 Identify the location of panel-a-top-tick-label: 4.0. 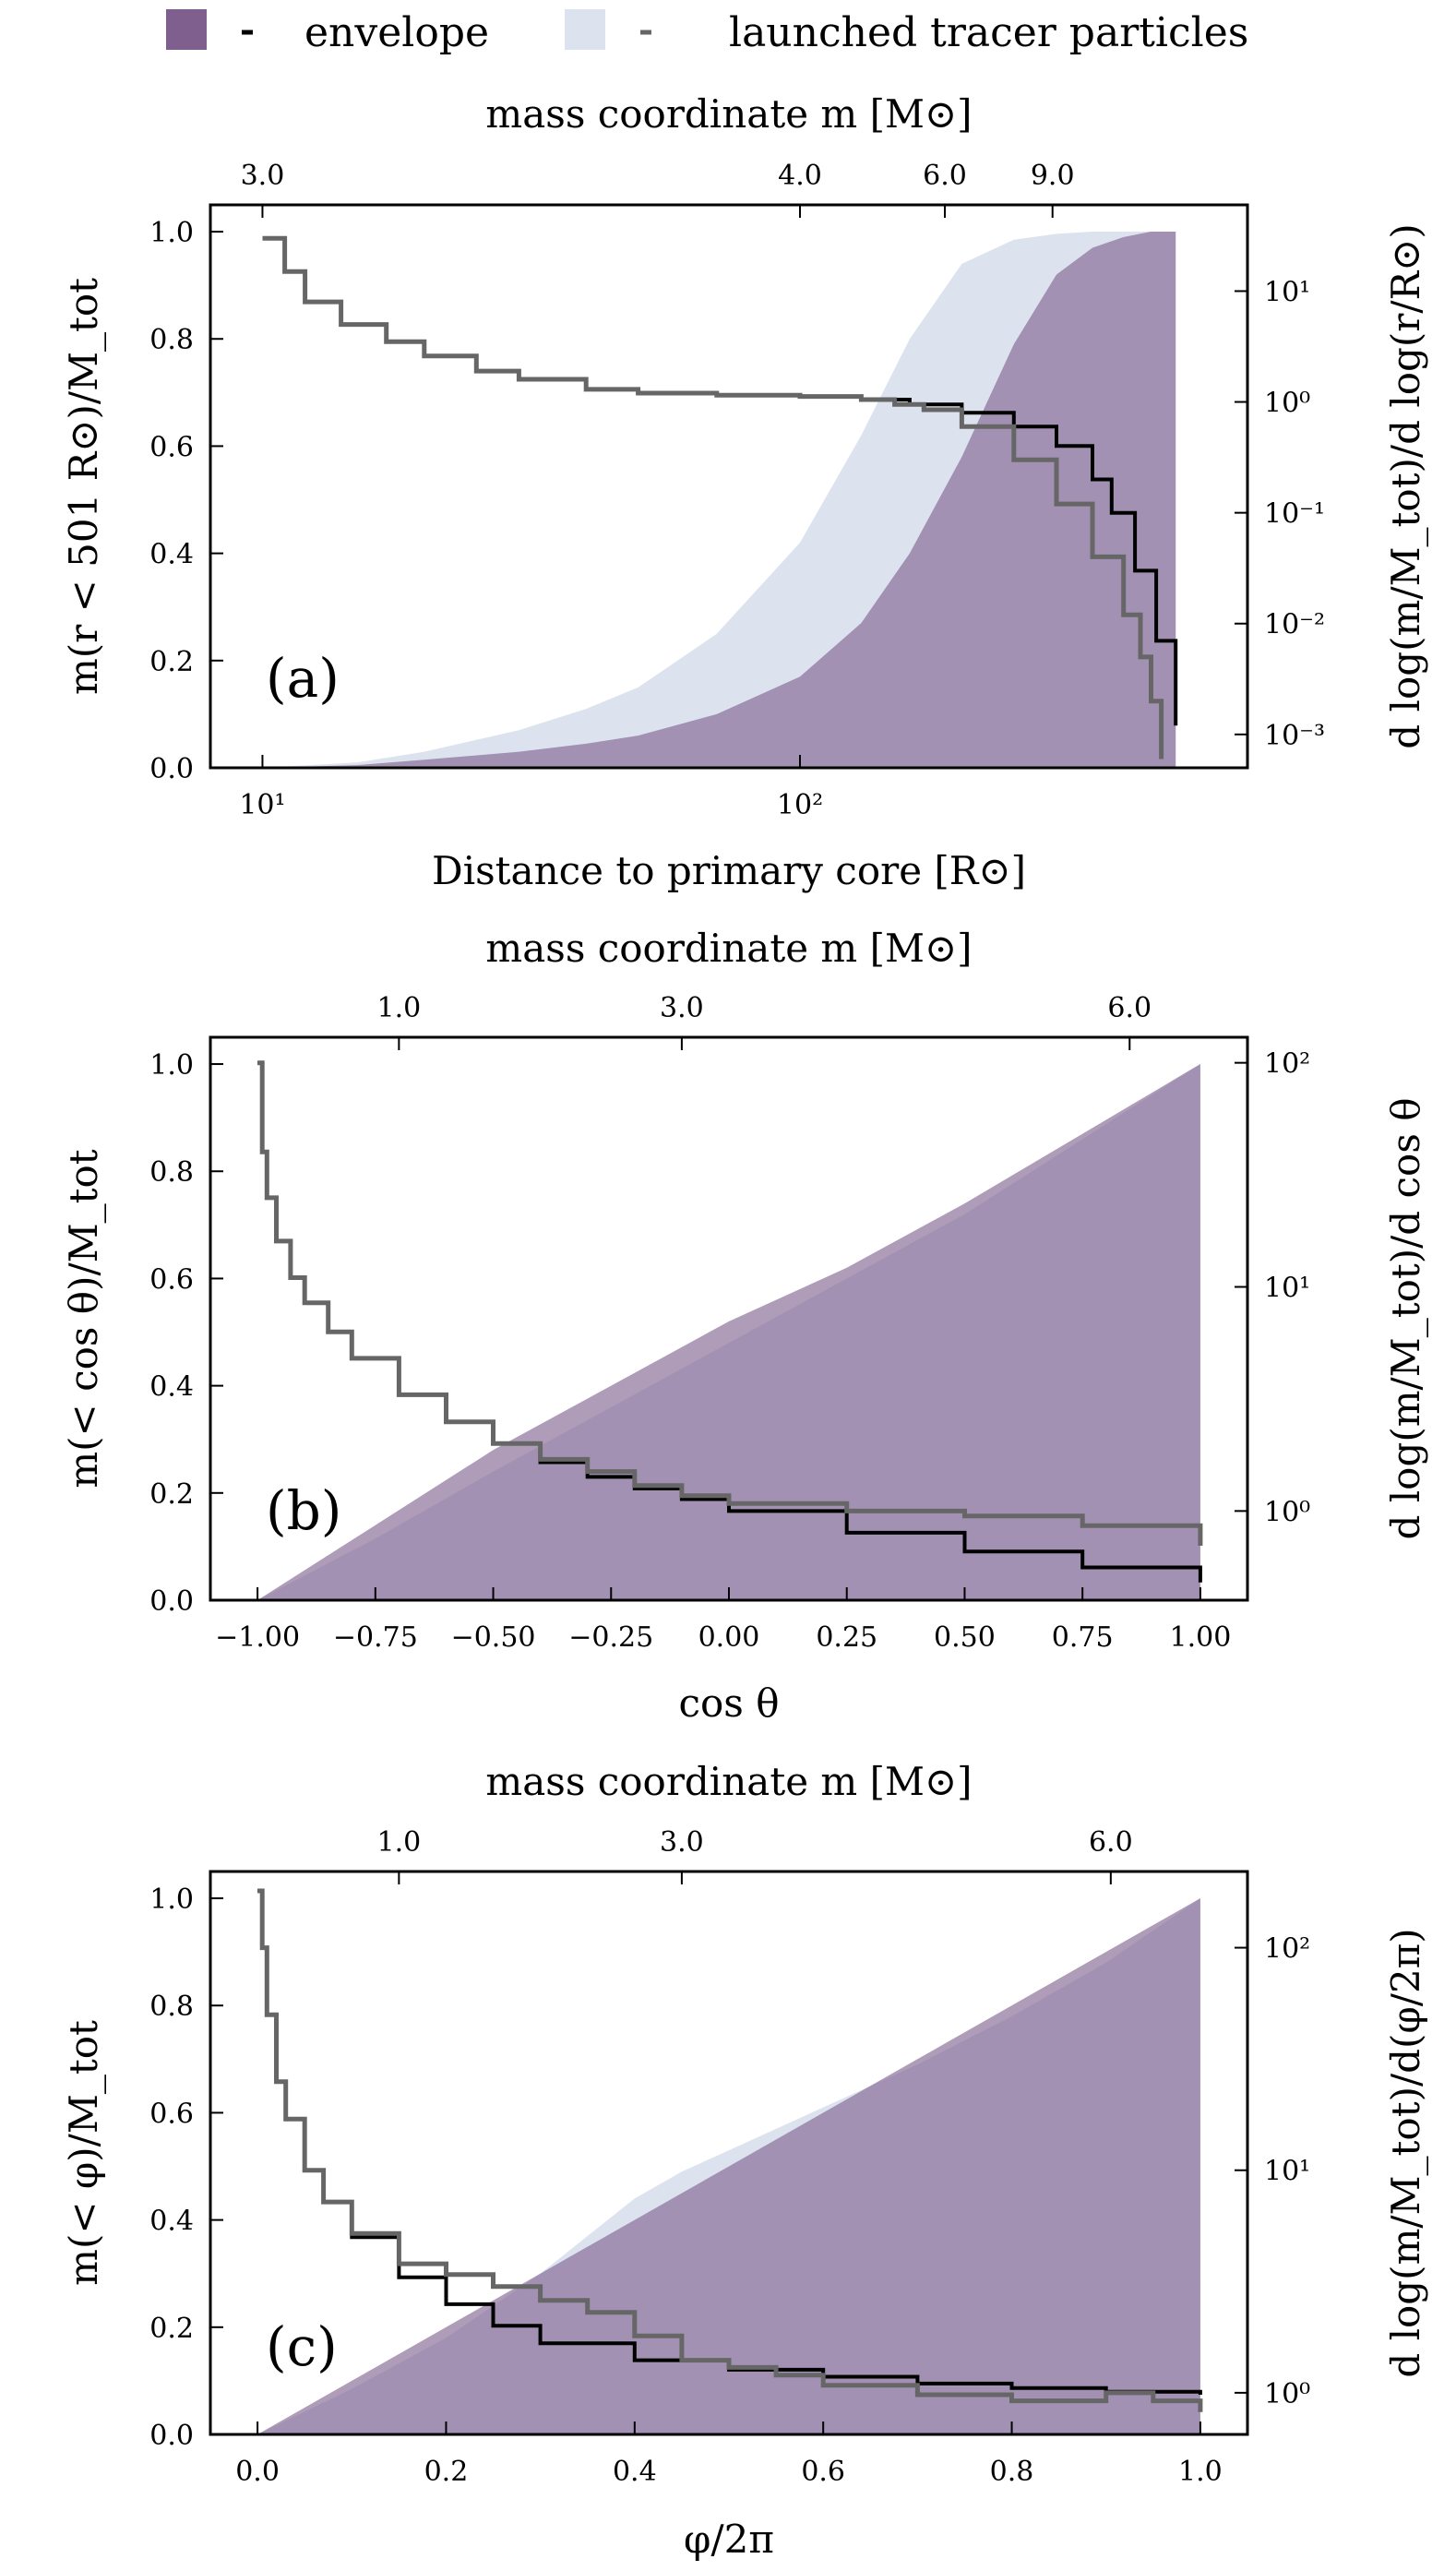
(800, 176).